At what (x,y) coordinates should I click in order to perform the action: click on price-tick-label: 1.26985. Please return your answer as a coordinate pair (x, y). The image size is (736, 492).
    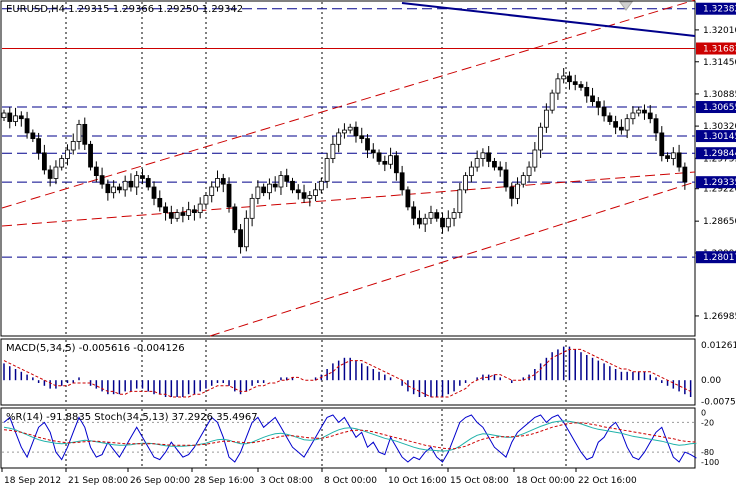
    Looking at the image, I should click on (719, 317).